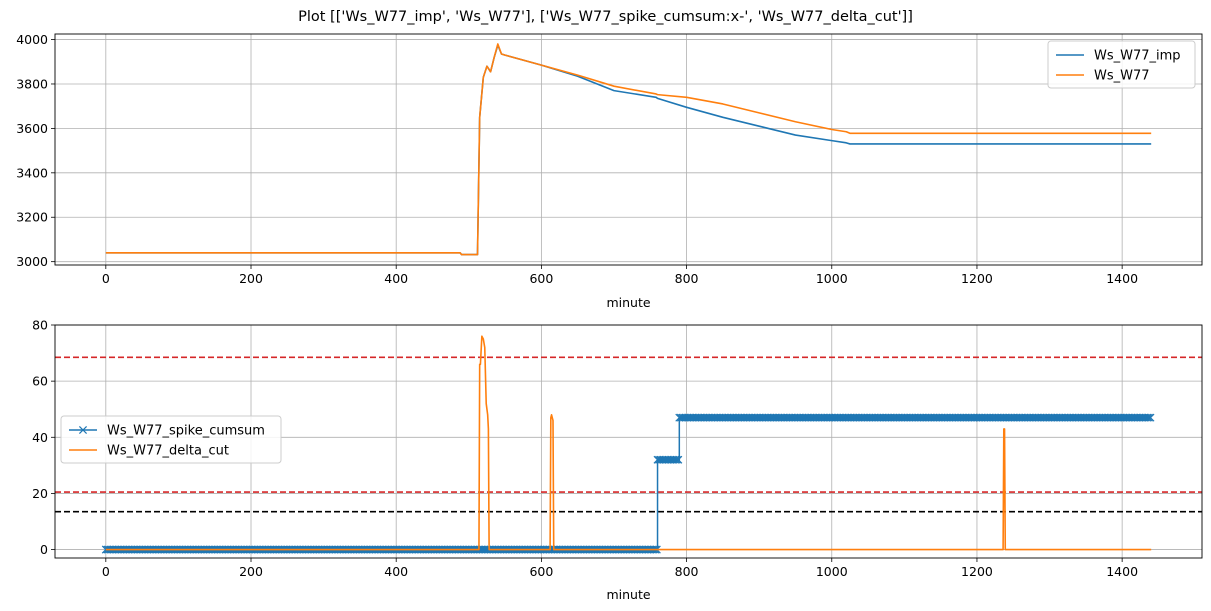 The height and width of the screenshot is (611, 1211). What do you see at coordinates (32, 128) in the screenshot?
I see `top-ytick-label: 3600` at bounding box center [32, 128].